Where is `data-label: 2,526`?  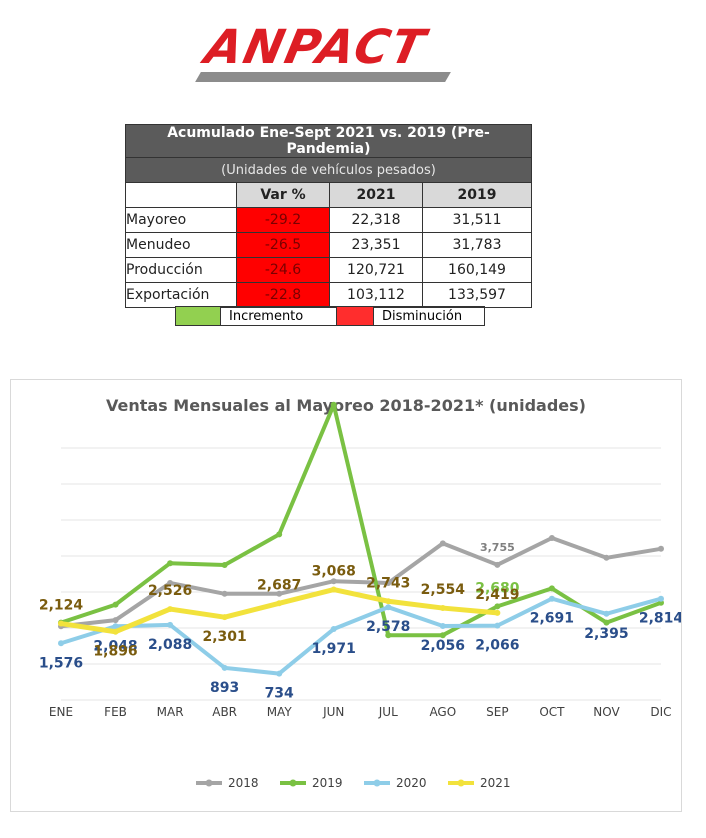
data-label: 2,526 is located at coordinates (170, 591).